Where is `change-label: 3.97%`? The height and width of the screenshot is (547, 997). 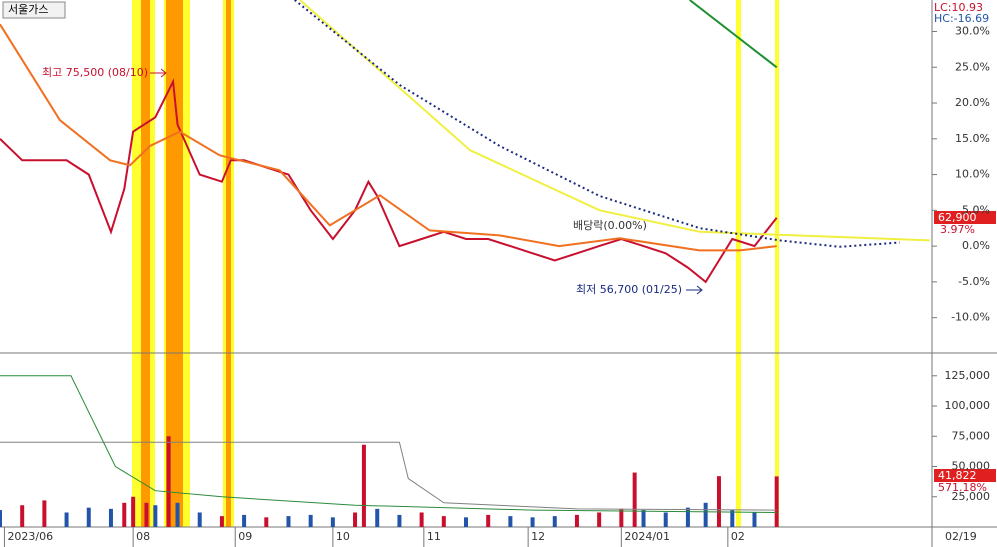
change-label: 3.97% is located at coordinates (957, 229).